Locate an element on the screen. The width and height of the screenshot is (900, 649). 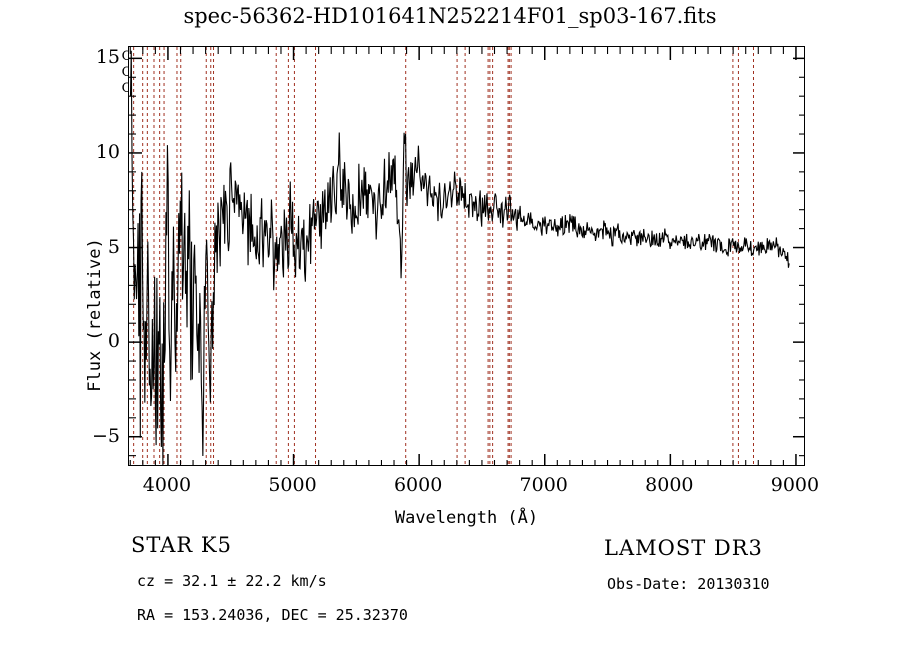
survey-text: LAMOST DR3 is located at coordinates (683, 548).